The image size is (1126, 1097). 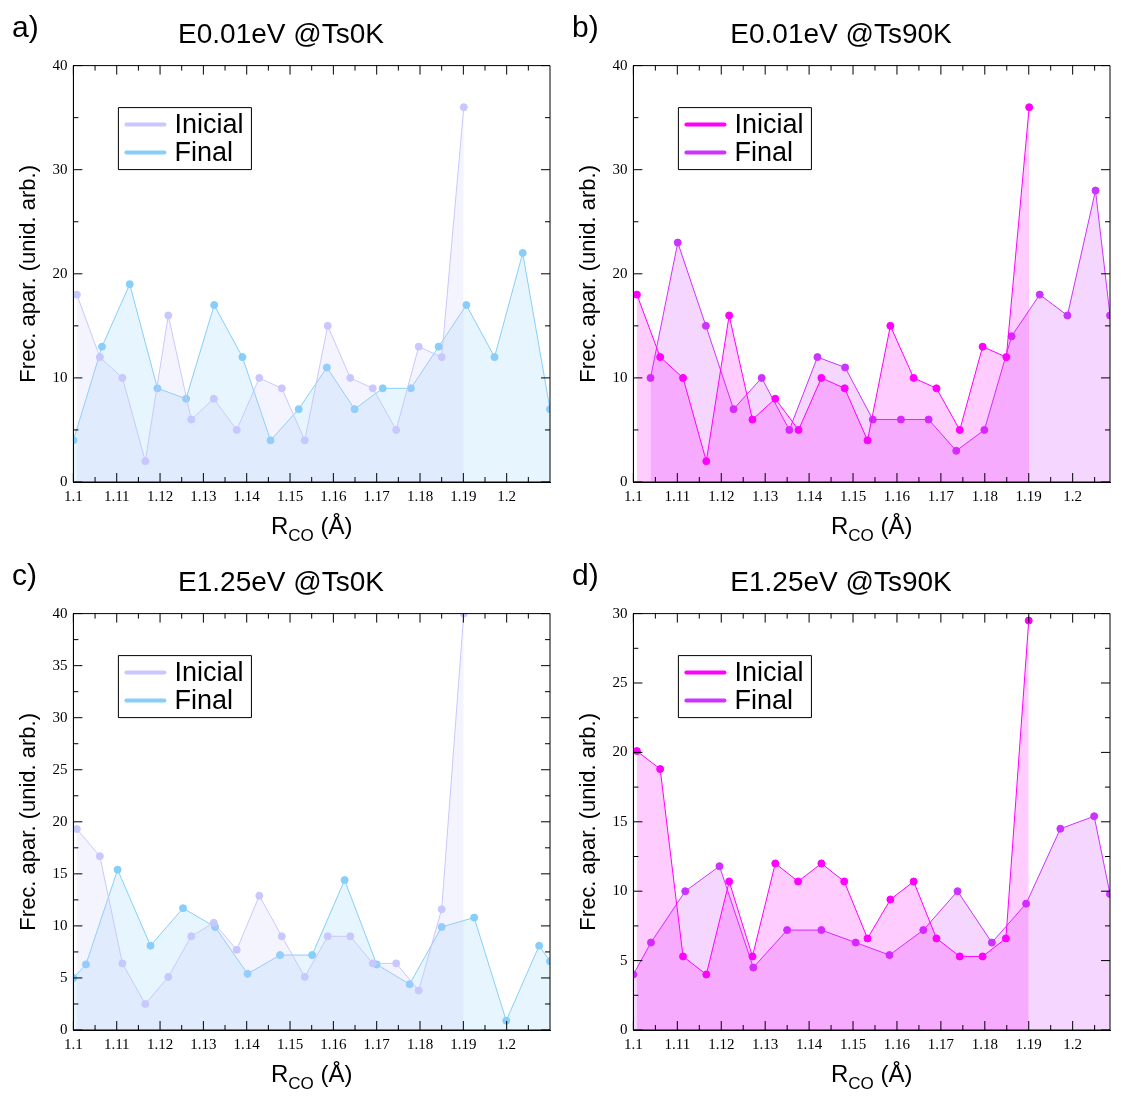 What do you see at coordinates (281, 33) in the screenshot?
I see `chart-title: E0.01eV @Ts0K` at bounding box center [281, 33].